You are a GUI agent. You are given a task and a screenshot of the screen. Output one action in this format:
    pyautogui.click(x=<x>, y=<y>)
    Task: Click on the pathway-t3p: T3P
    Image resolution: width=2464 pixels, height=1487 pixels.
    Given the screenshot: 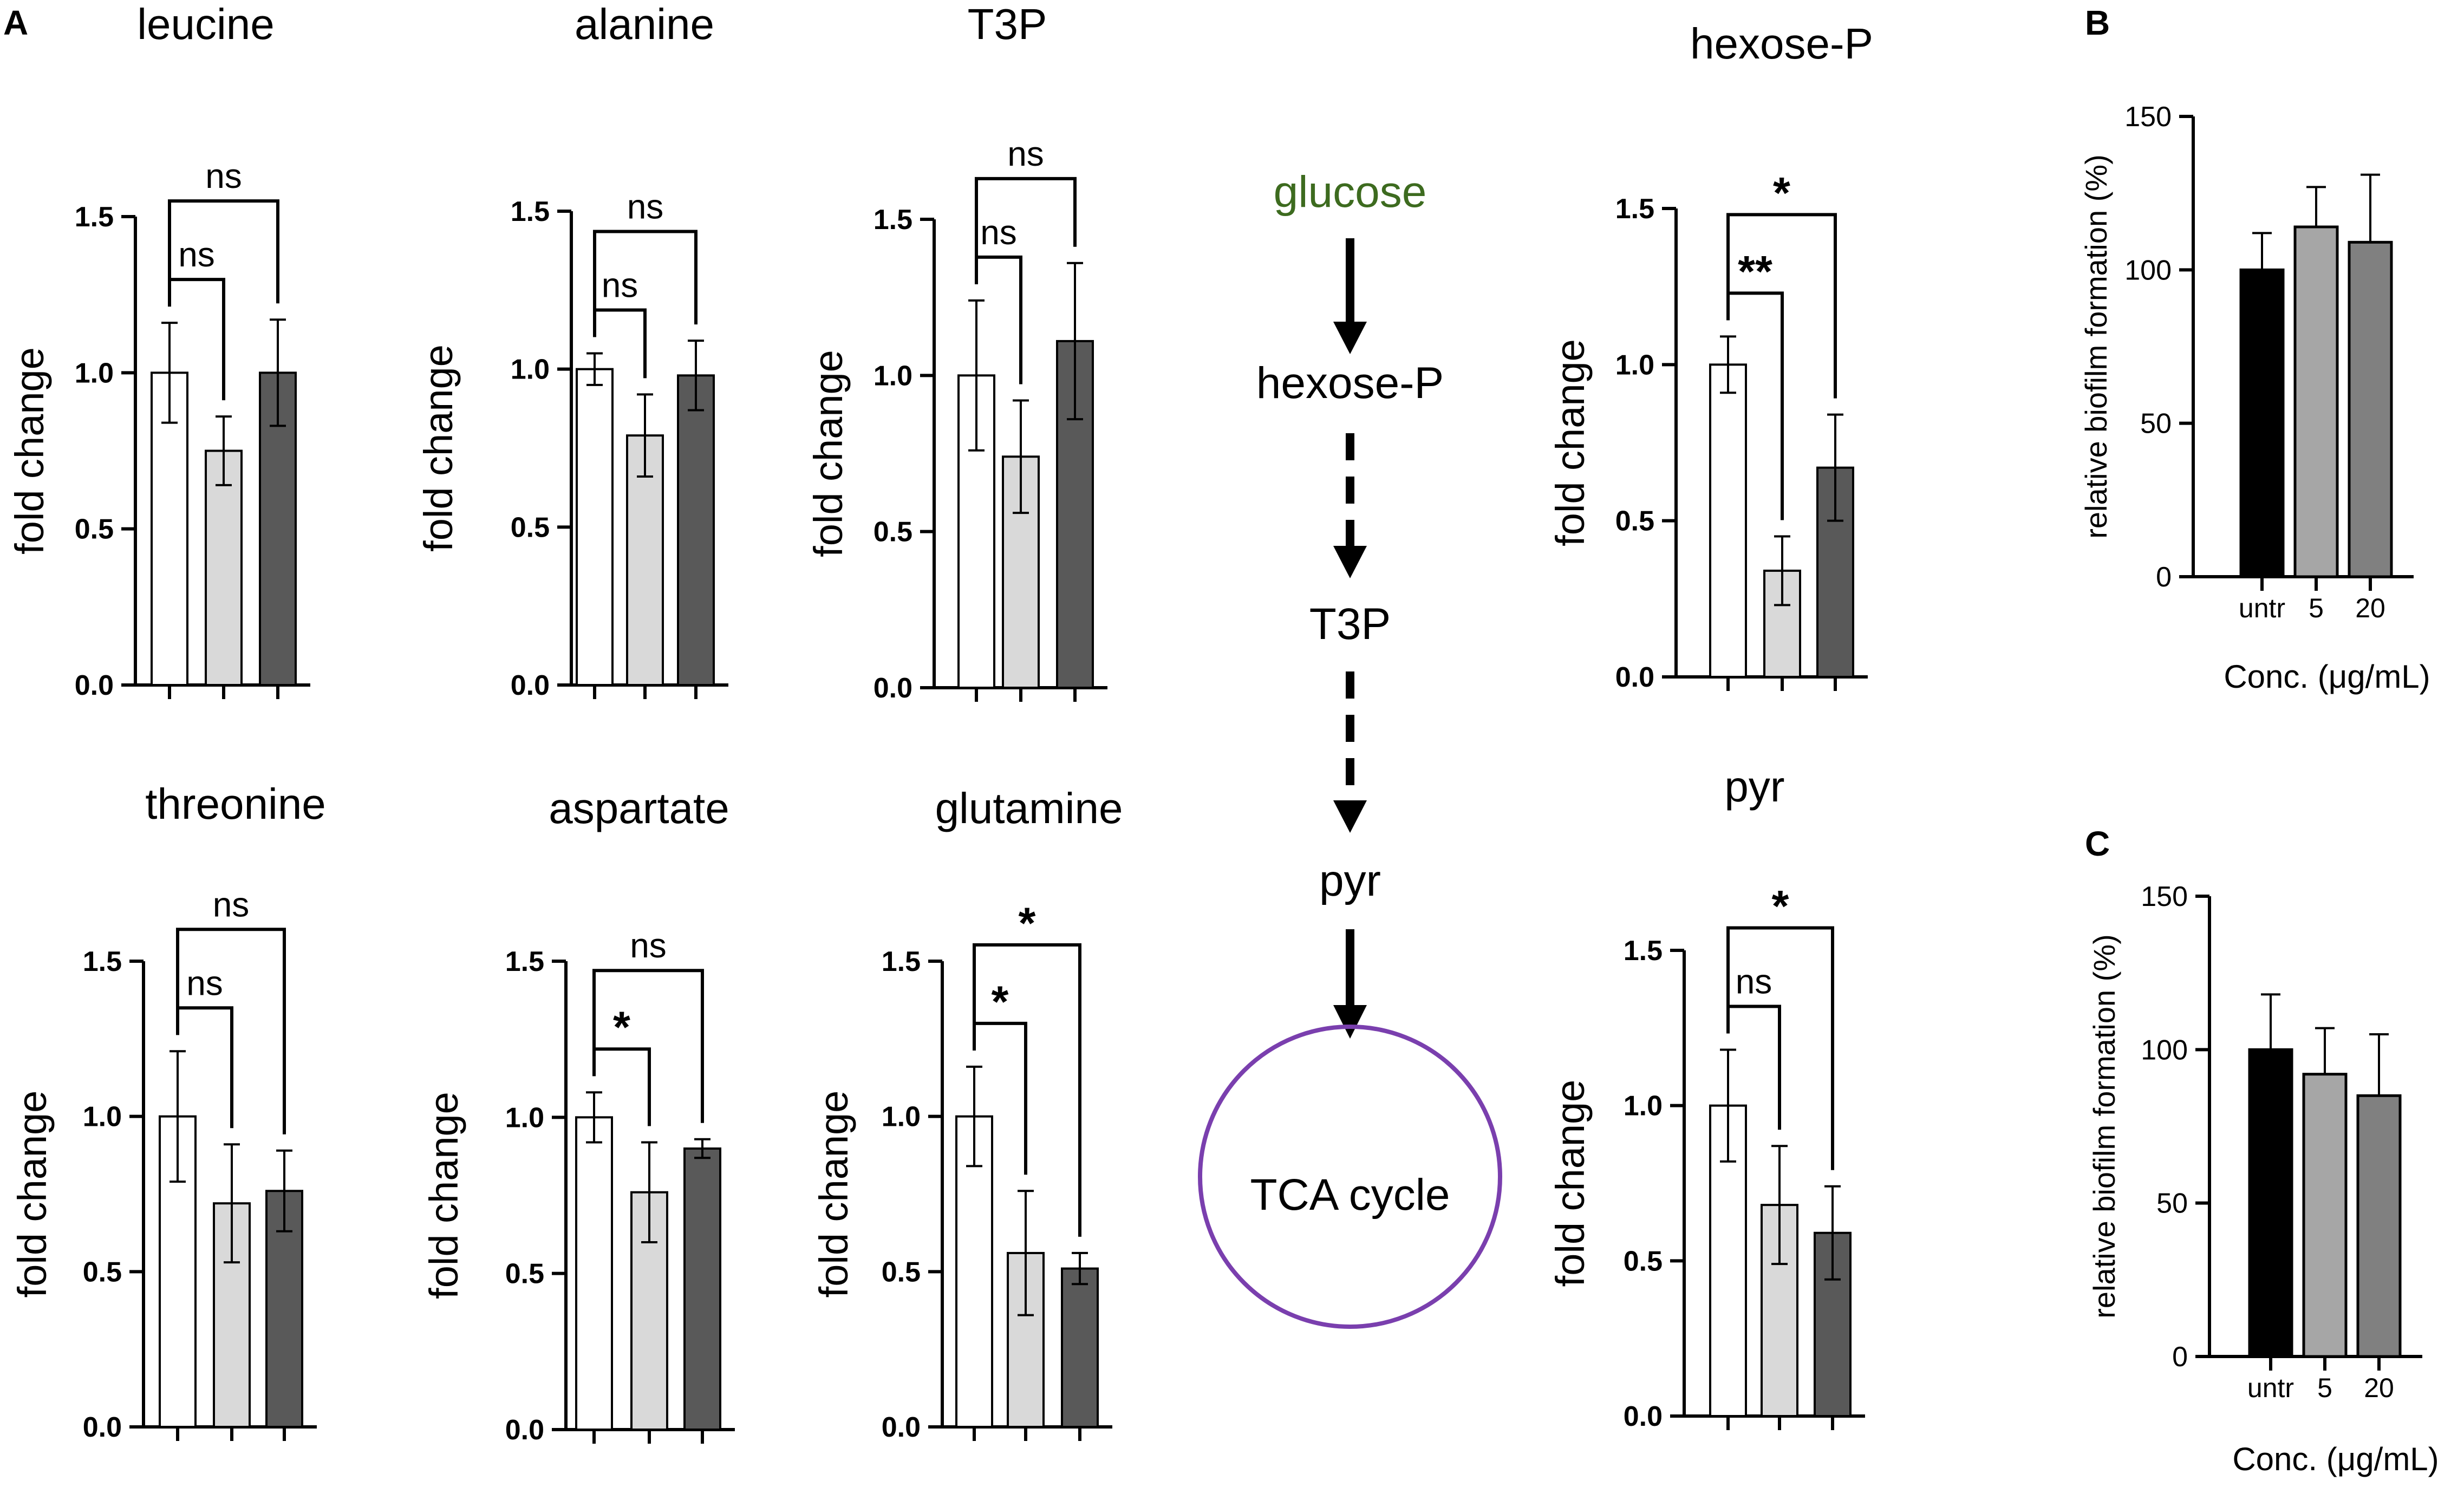 What is the action you would take?
    pyautogui.click(x=1350, y=624)
    